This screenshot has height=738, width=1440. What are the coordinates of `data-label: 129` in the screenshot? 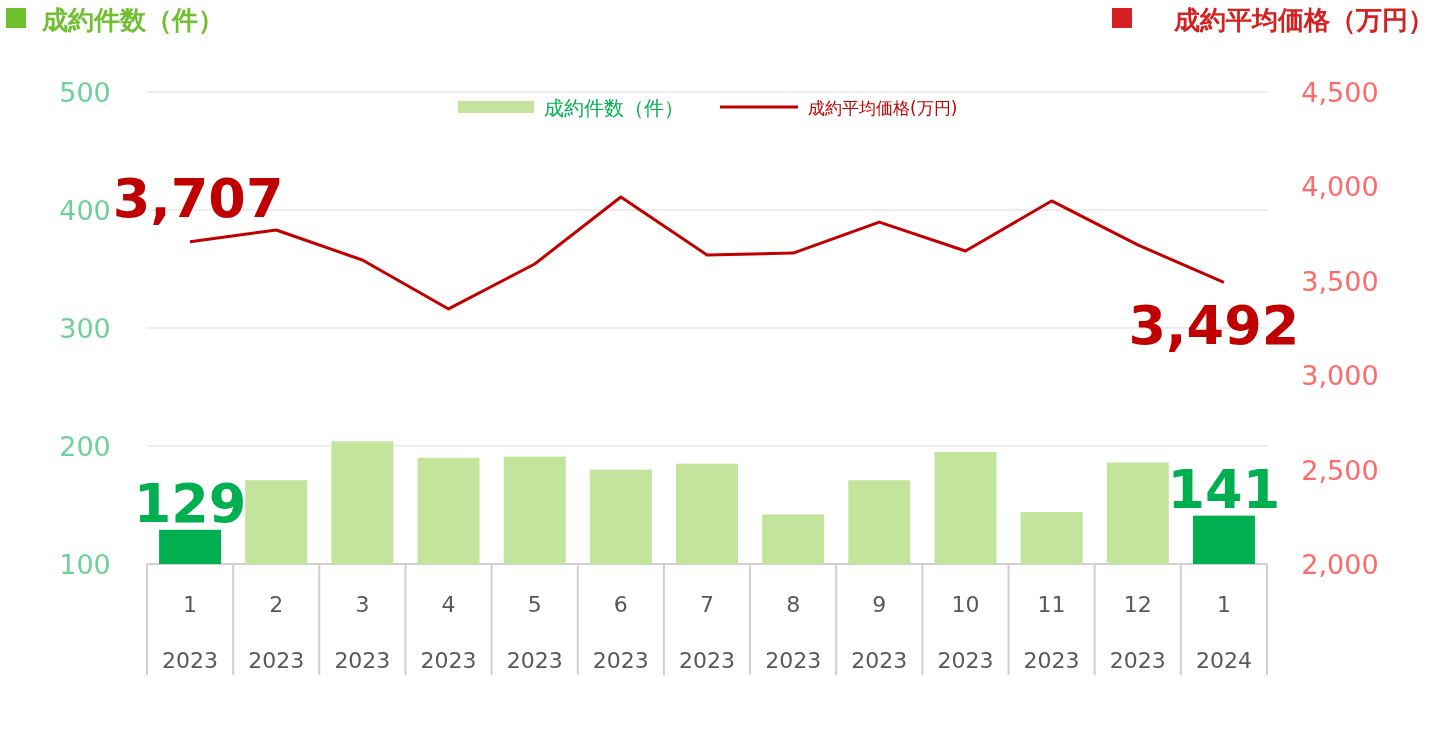 It's located at (190, 503).